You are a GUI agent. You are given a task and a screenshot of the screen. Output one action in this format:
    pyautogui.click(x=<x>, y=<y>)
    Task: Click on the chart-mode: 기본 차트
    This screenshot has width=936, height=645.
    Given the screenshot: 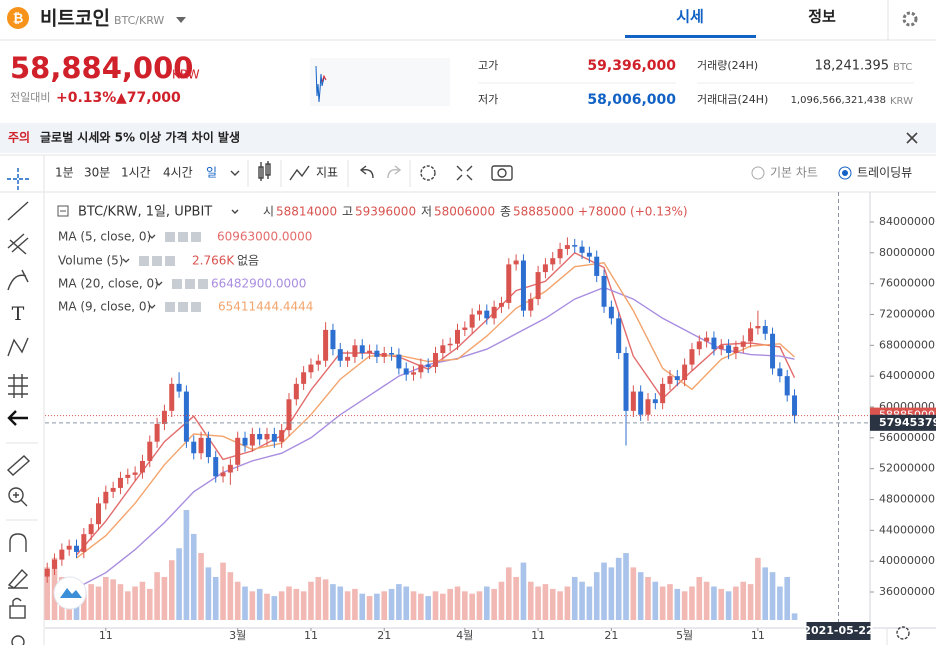 What is the action you would take?
    pyautogui.click(x=794, y=173)
    